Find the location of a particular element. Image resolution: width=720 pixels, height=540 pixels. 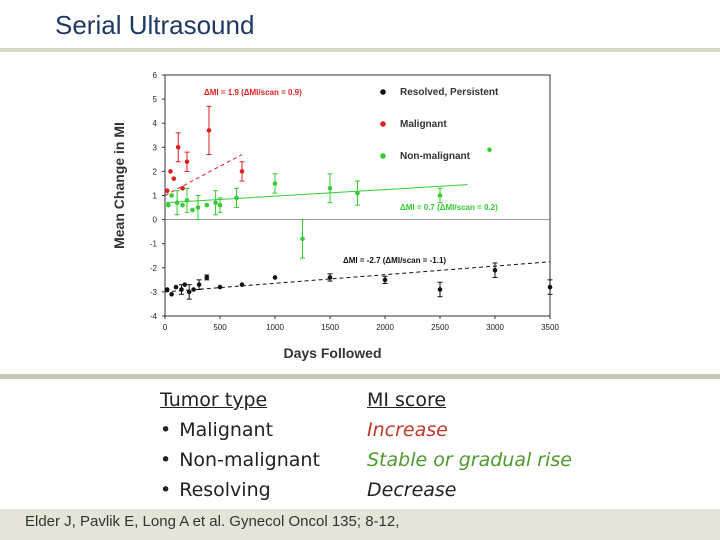

x-tick-label: 3500 is located at coordinates (550, 327).